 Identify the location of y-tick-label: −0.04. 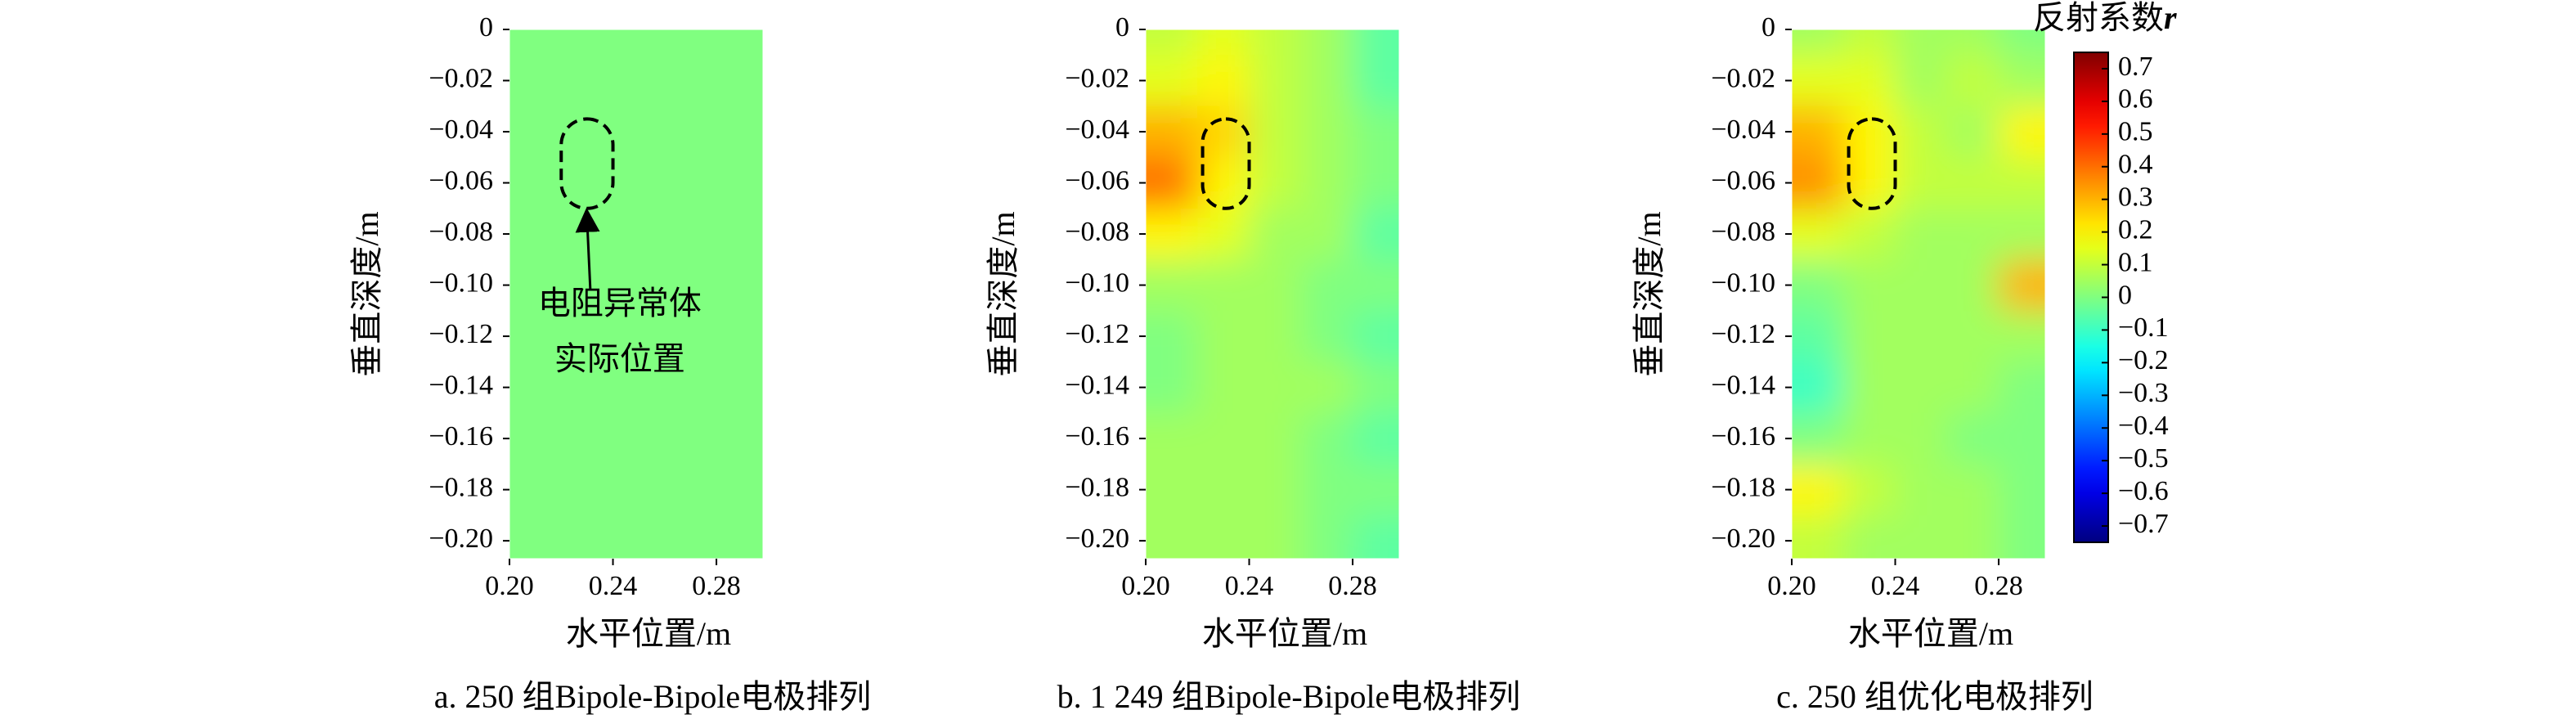
(1097, 130).